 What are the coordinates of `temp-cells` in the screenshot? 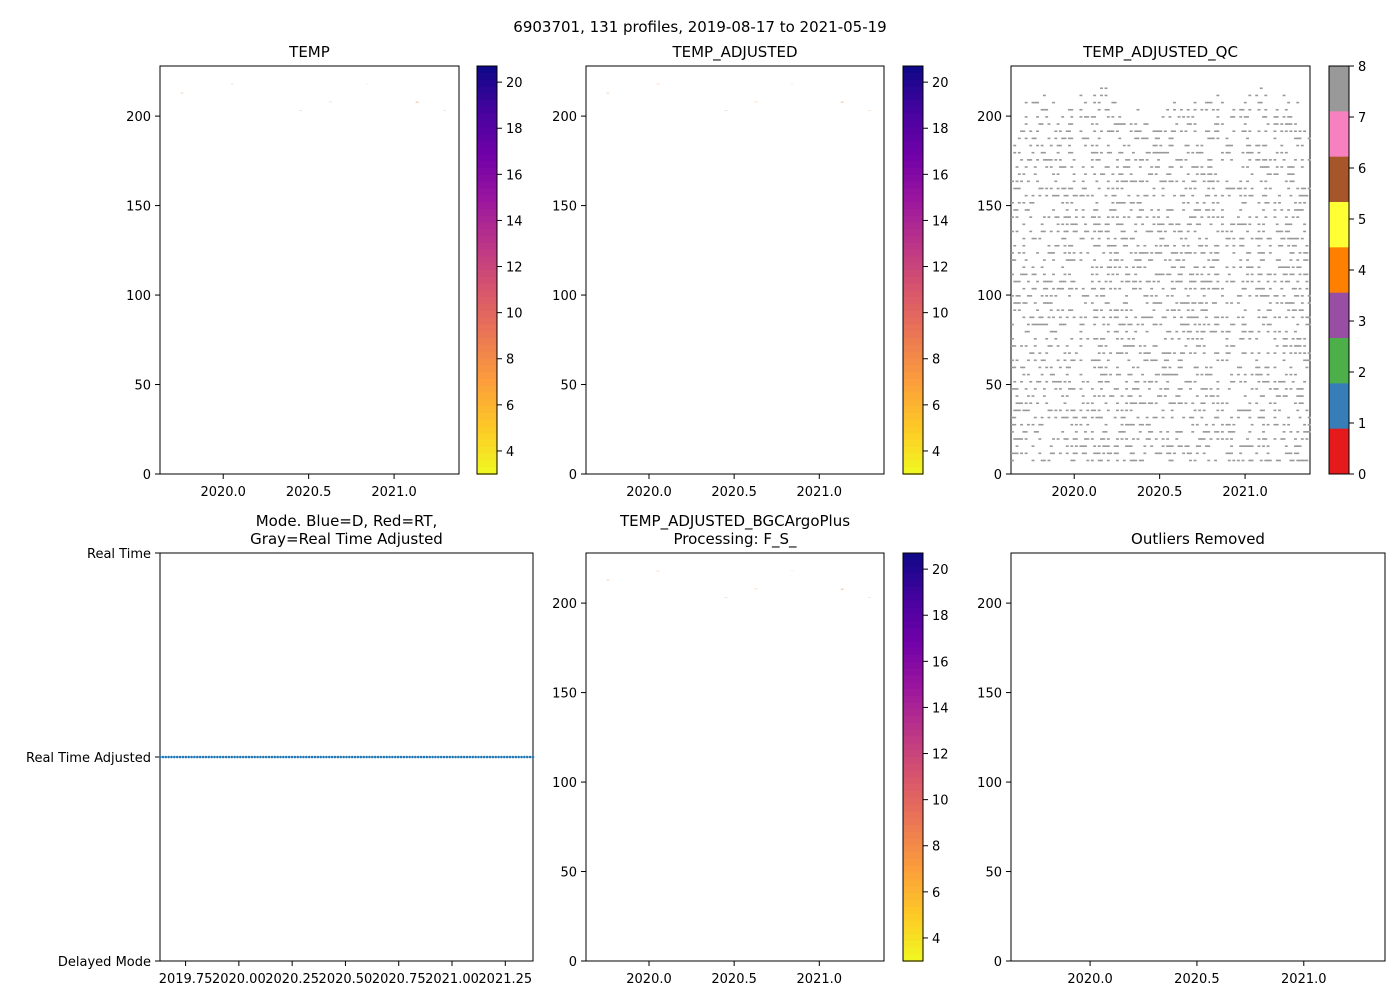 It's located at (313, 97).